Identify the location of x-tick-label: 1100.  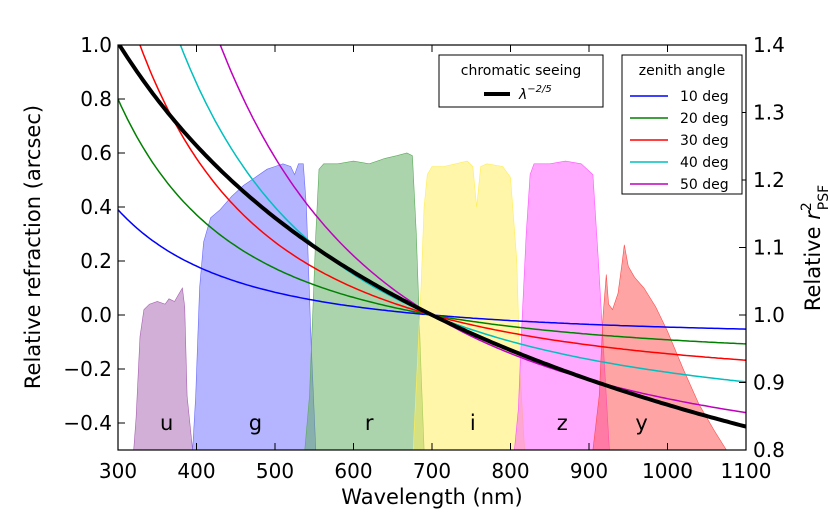
(746, 471).